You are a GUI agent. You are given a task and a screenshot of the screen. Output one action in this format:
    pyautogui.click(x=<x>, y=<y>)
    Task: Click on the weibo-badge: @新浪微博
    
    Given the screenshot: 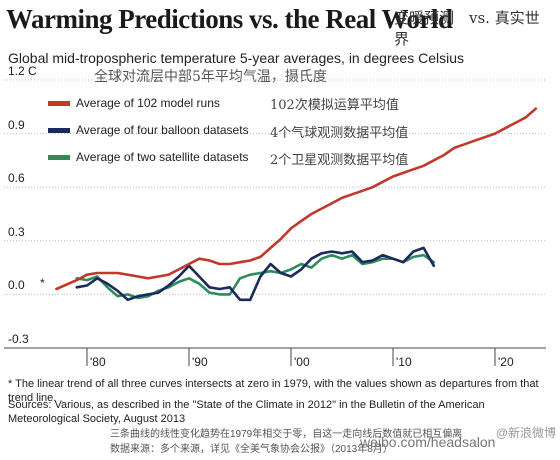 What is the action you would take?
    pyautogui.click(x=525, y=433)
    